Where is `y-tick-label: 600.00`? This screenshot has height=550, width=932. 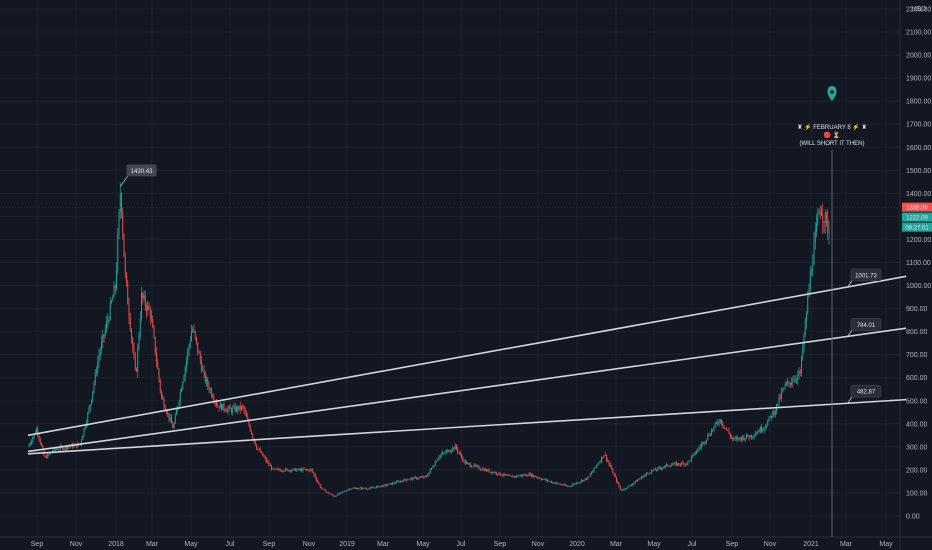
y-tick-label: 600.00 is located at coordinates (917, 378).